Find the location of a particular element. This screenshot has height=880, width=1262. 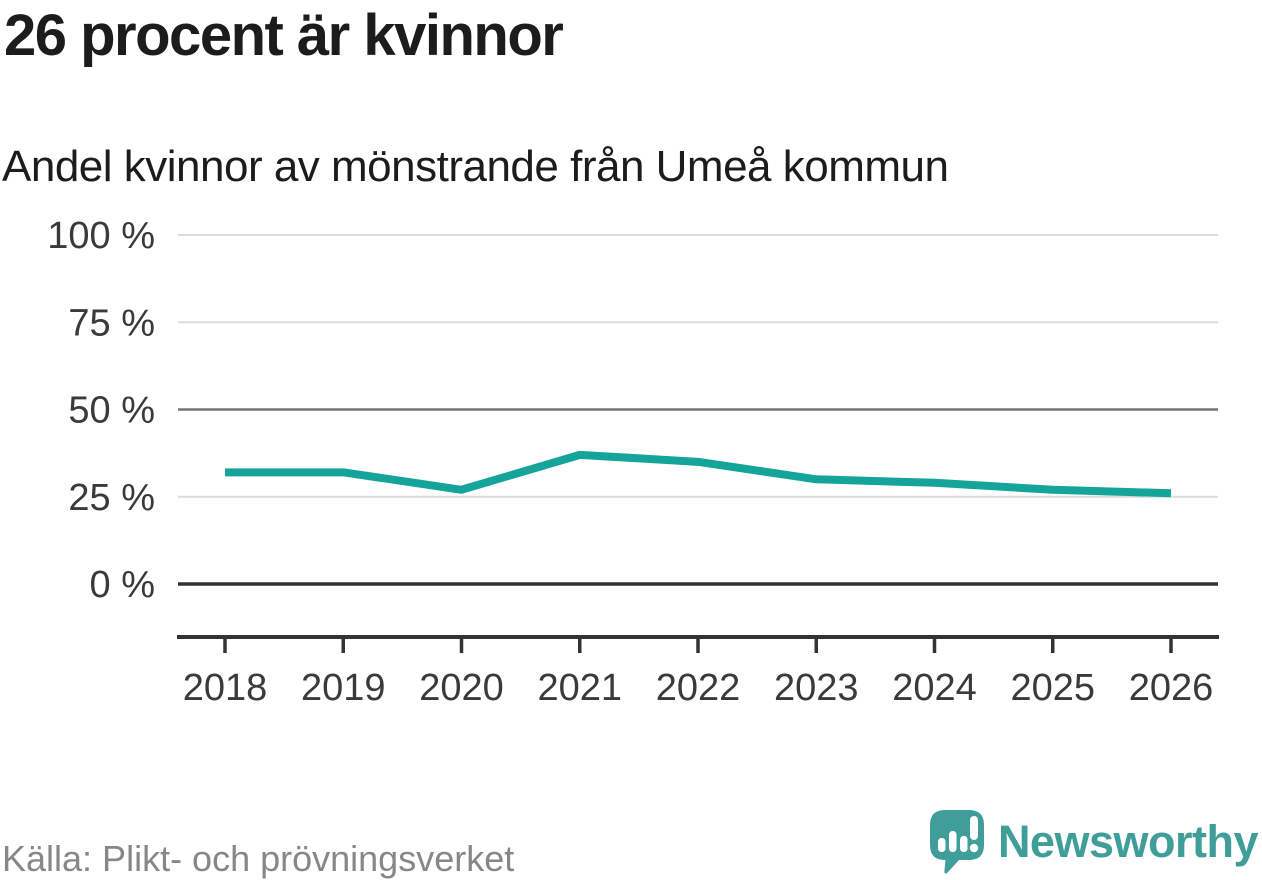

x-tick-label: 2022 is located at coordinates (698, 688).